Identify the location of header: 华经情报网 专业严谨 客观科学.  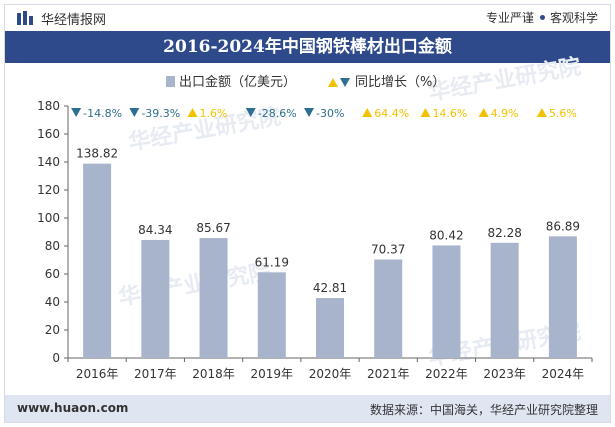
(307, 17).